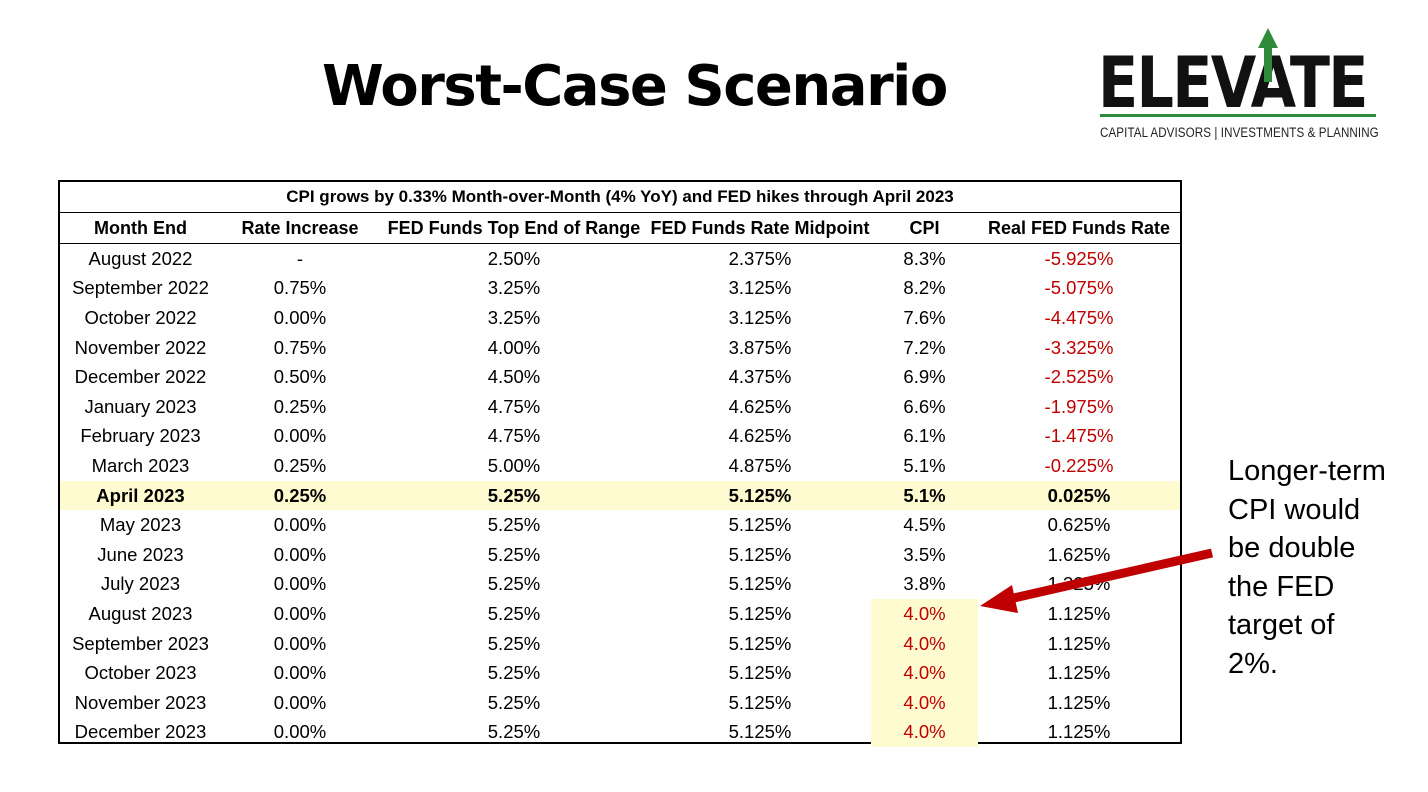 The height and width of the screenshot is (792, 1428). Describe the element at coordinates (924, 258) in the screenshot. I see `cell-cpi: 8.3%` at that location.